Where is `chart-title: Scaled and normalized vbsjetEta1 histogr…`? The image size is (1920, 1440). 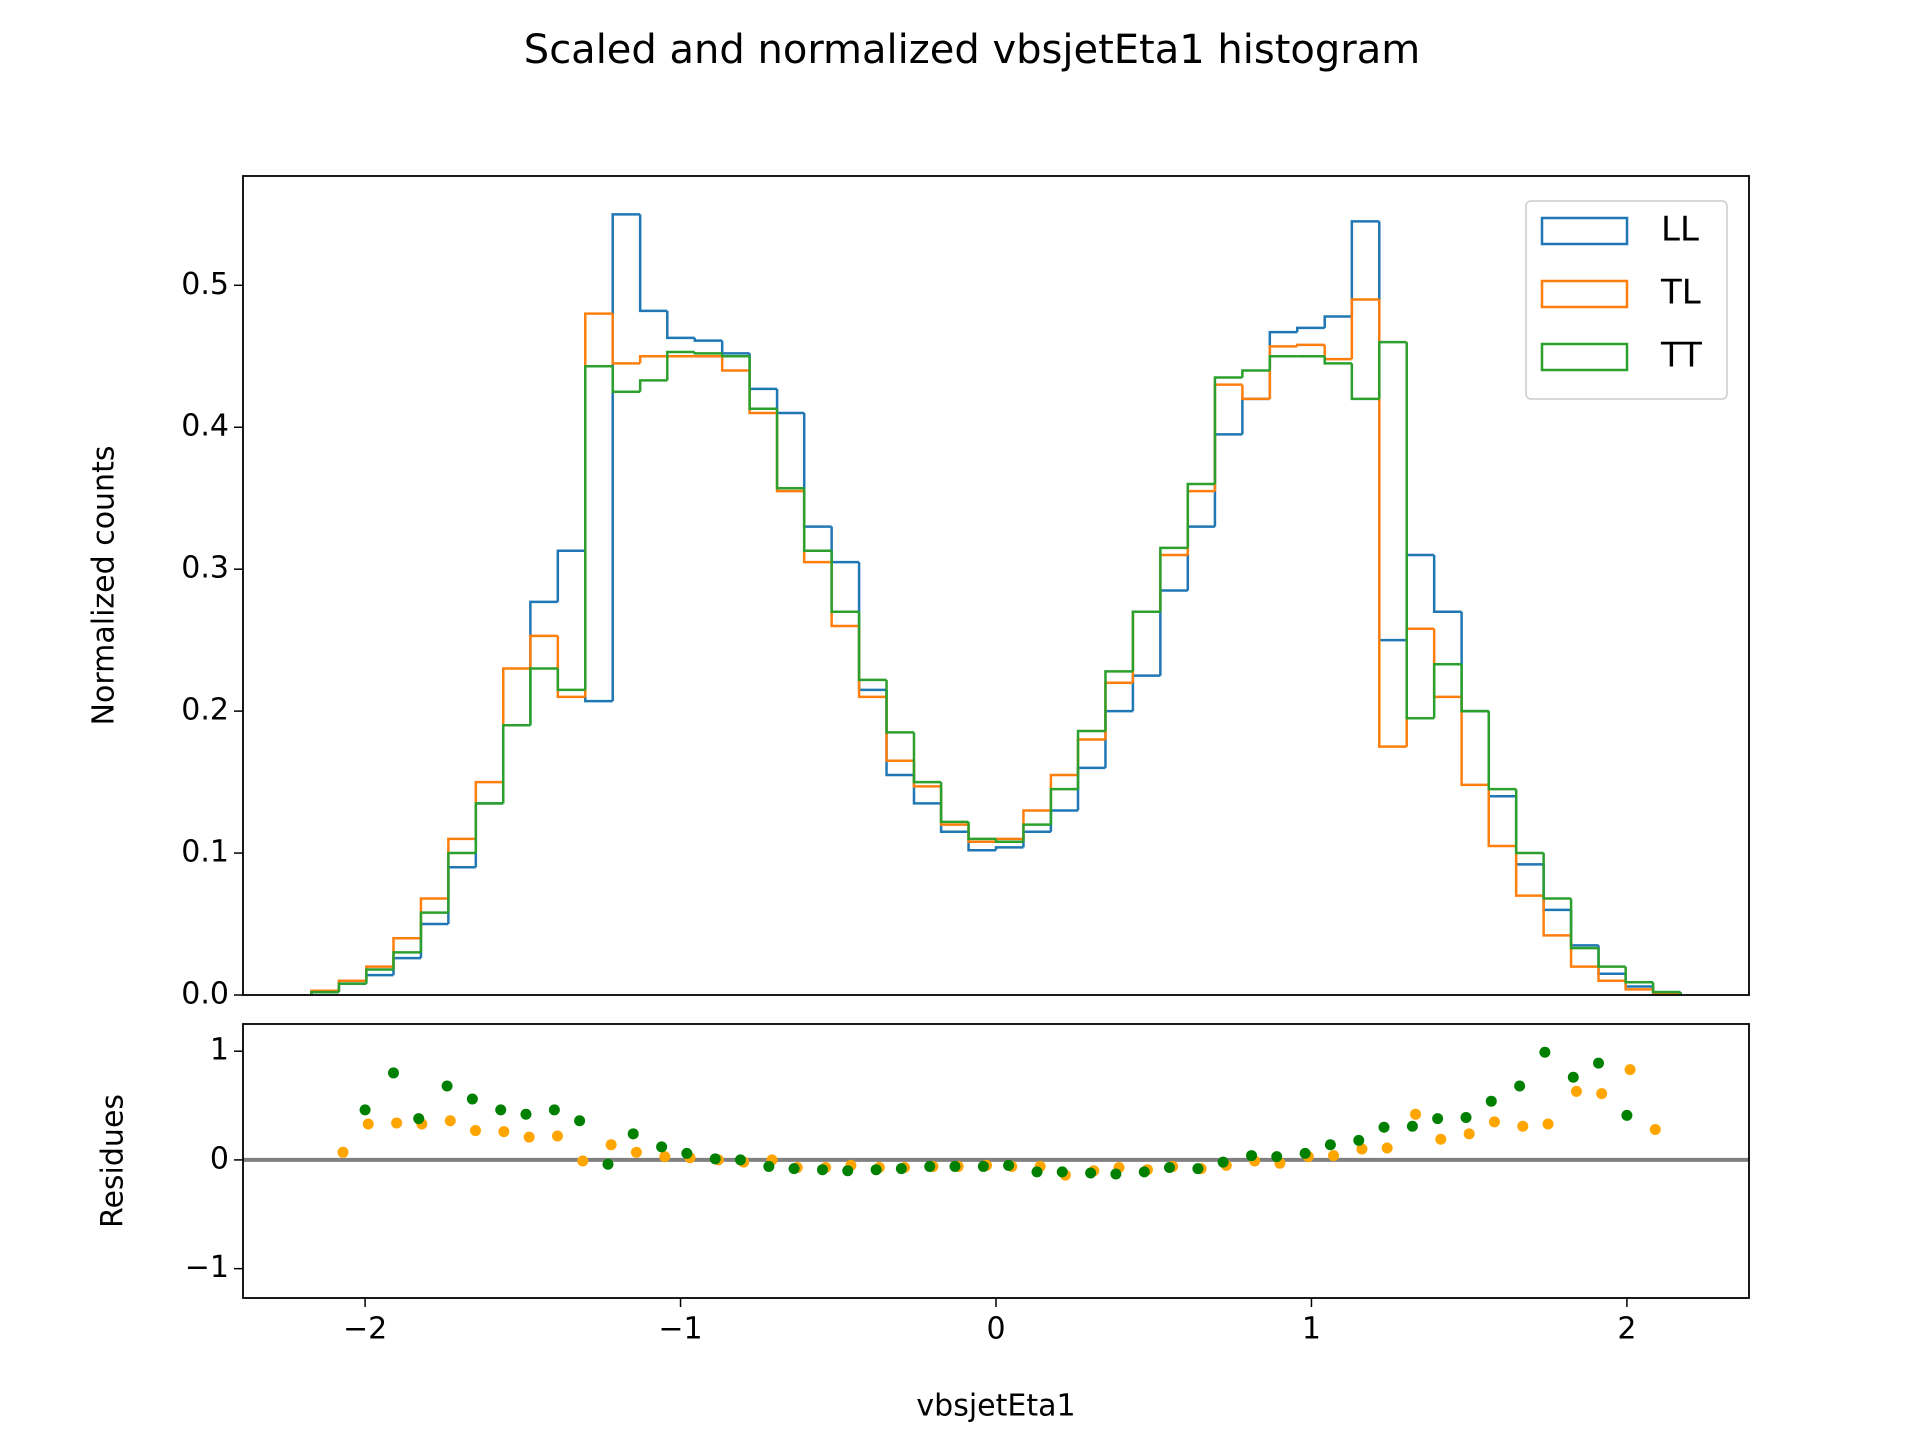 chart-title: Scaled and normalized vbsjetEta1 histogr… is located at coordinates (972, 50).